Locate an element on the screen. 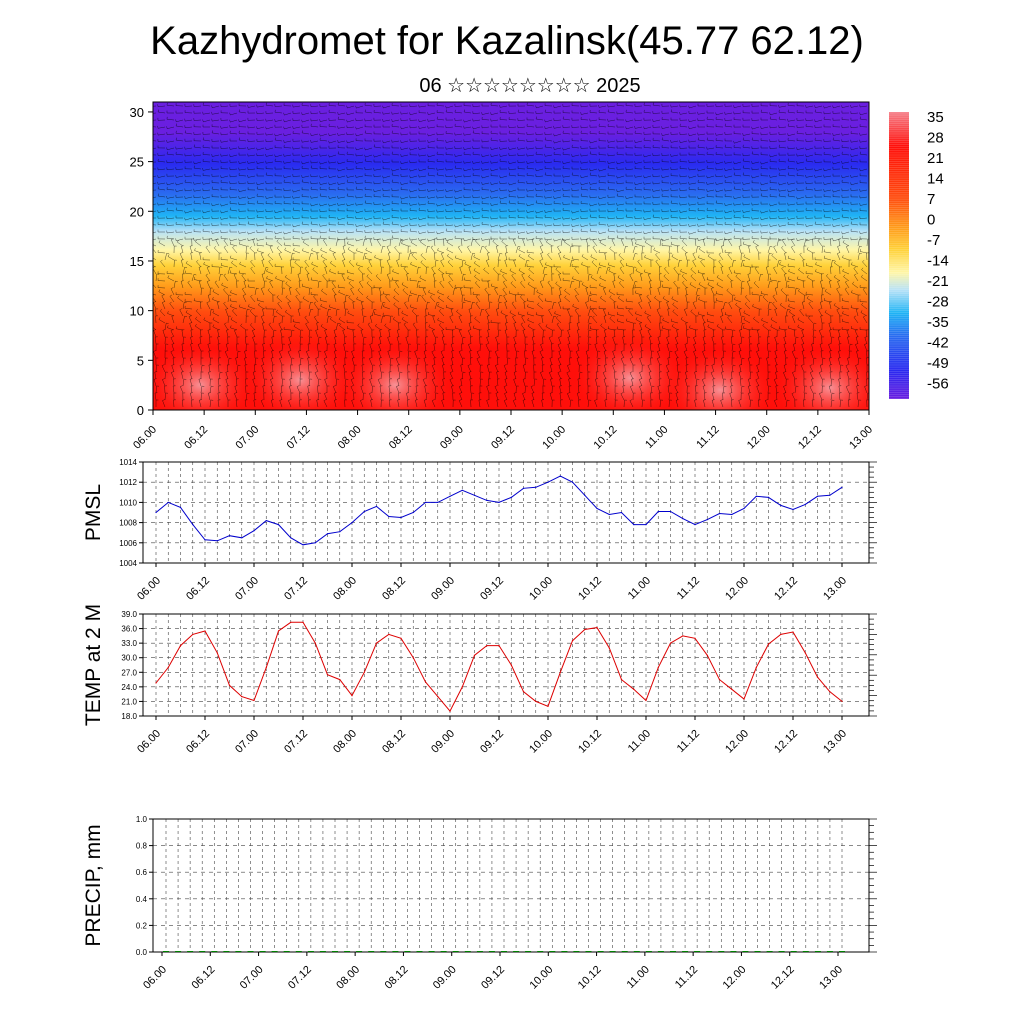 This screenshot has width=1024, height=1024. panel-grid is located at coordinates (506, 512).